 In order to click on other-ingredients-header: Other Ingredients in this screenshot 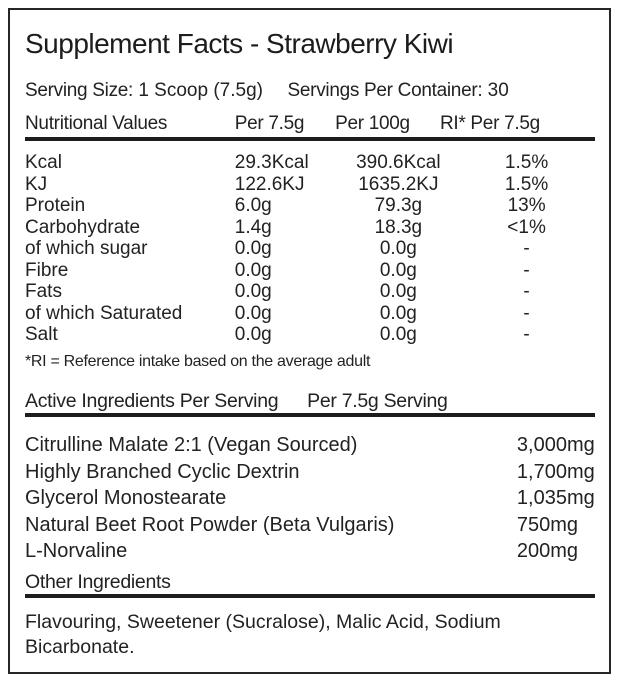, I will do `click(98, 582)`.